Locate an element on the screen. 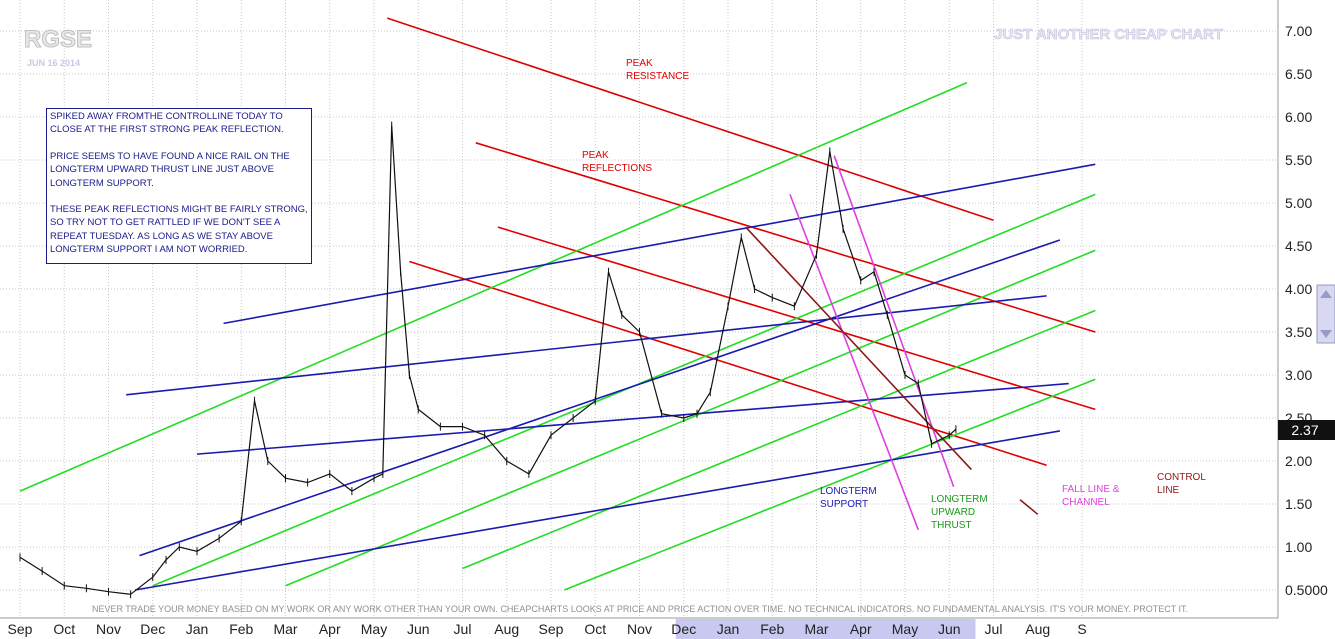 The image size is (1335, 639). magenta-trend-line is located at coordinates (854, 362).